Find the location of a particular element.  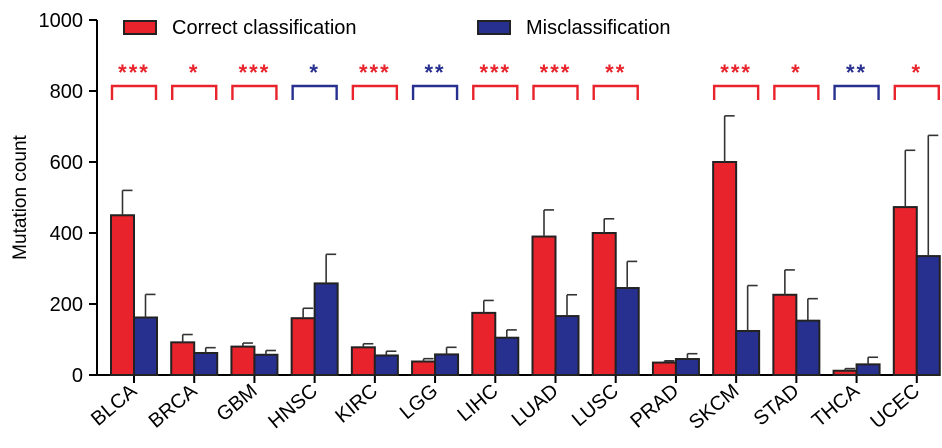

x-tick-label: STAD is located at coordinates (777, 405).